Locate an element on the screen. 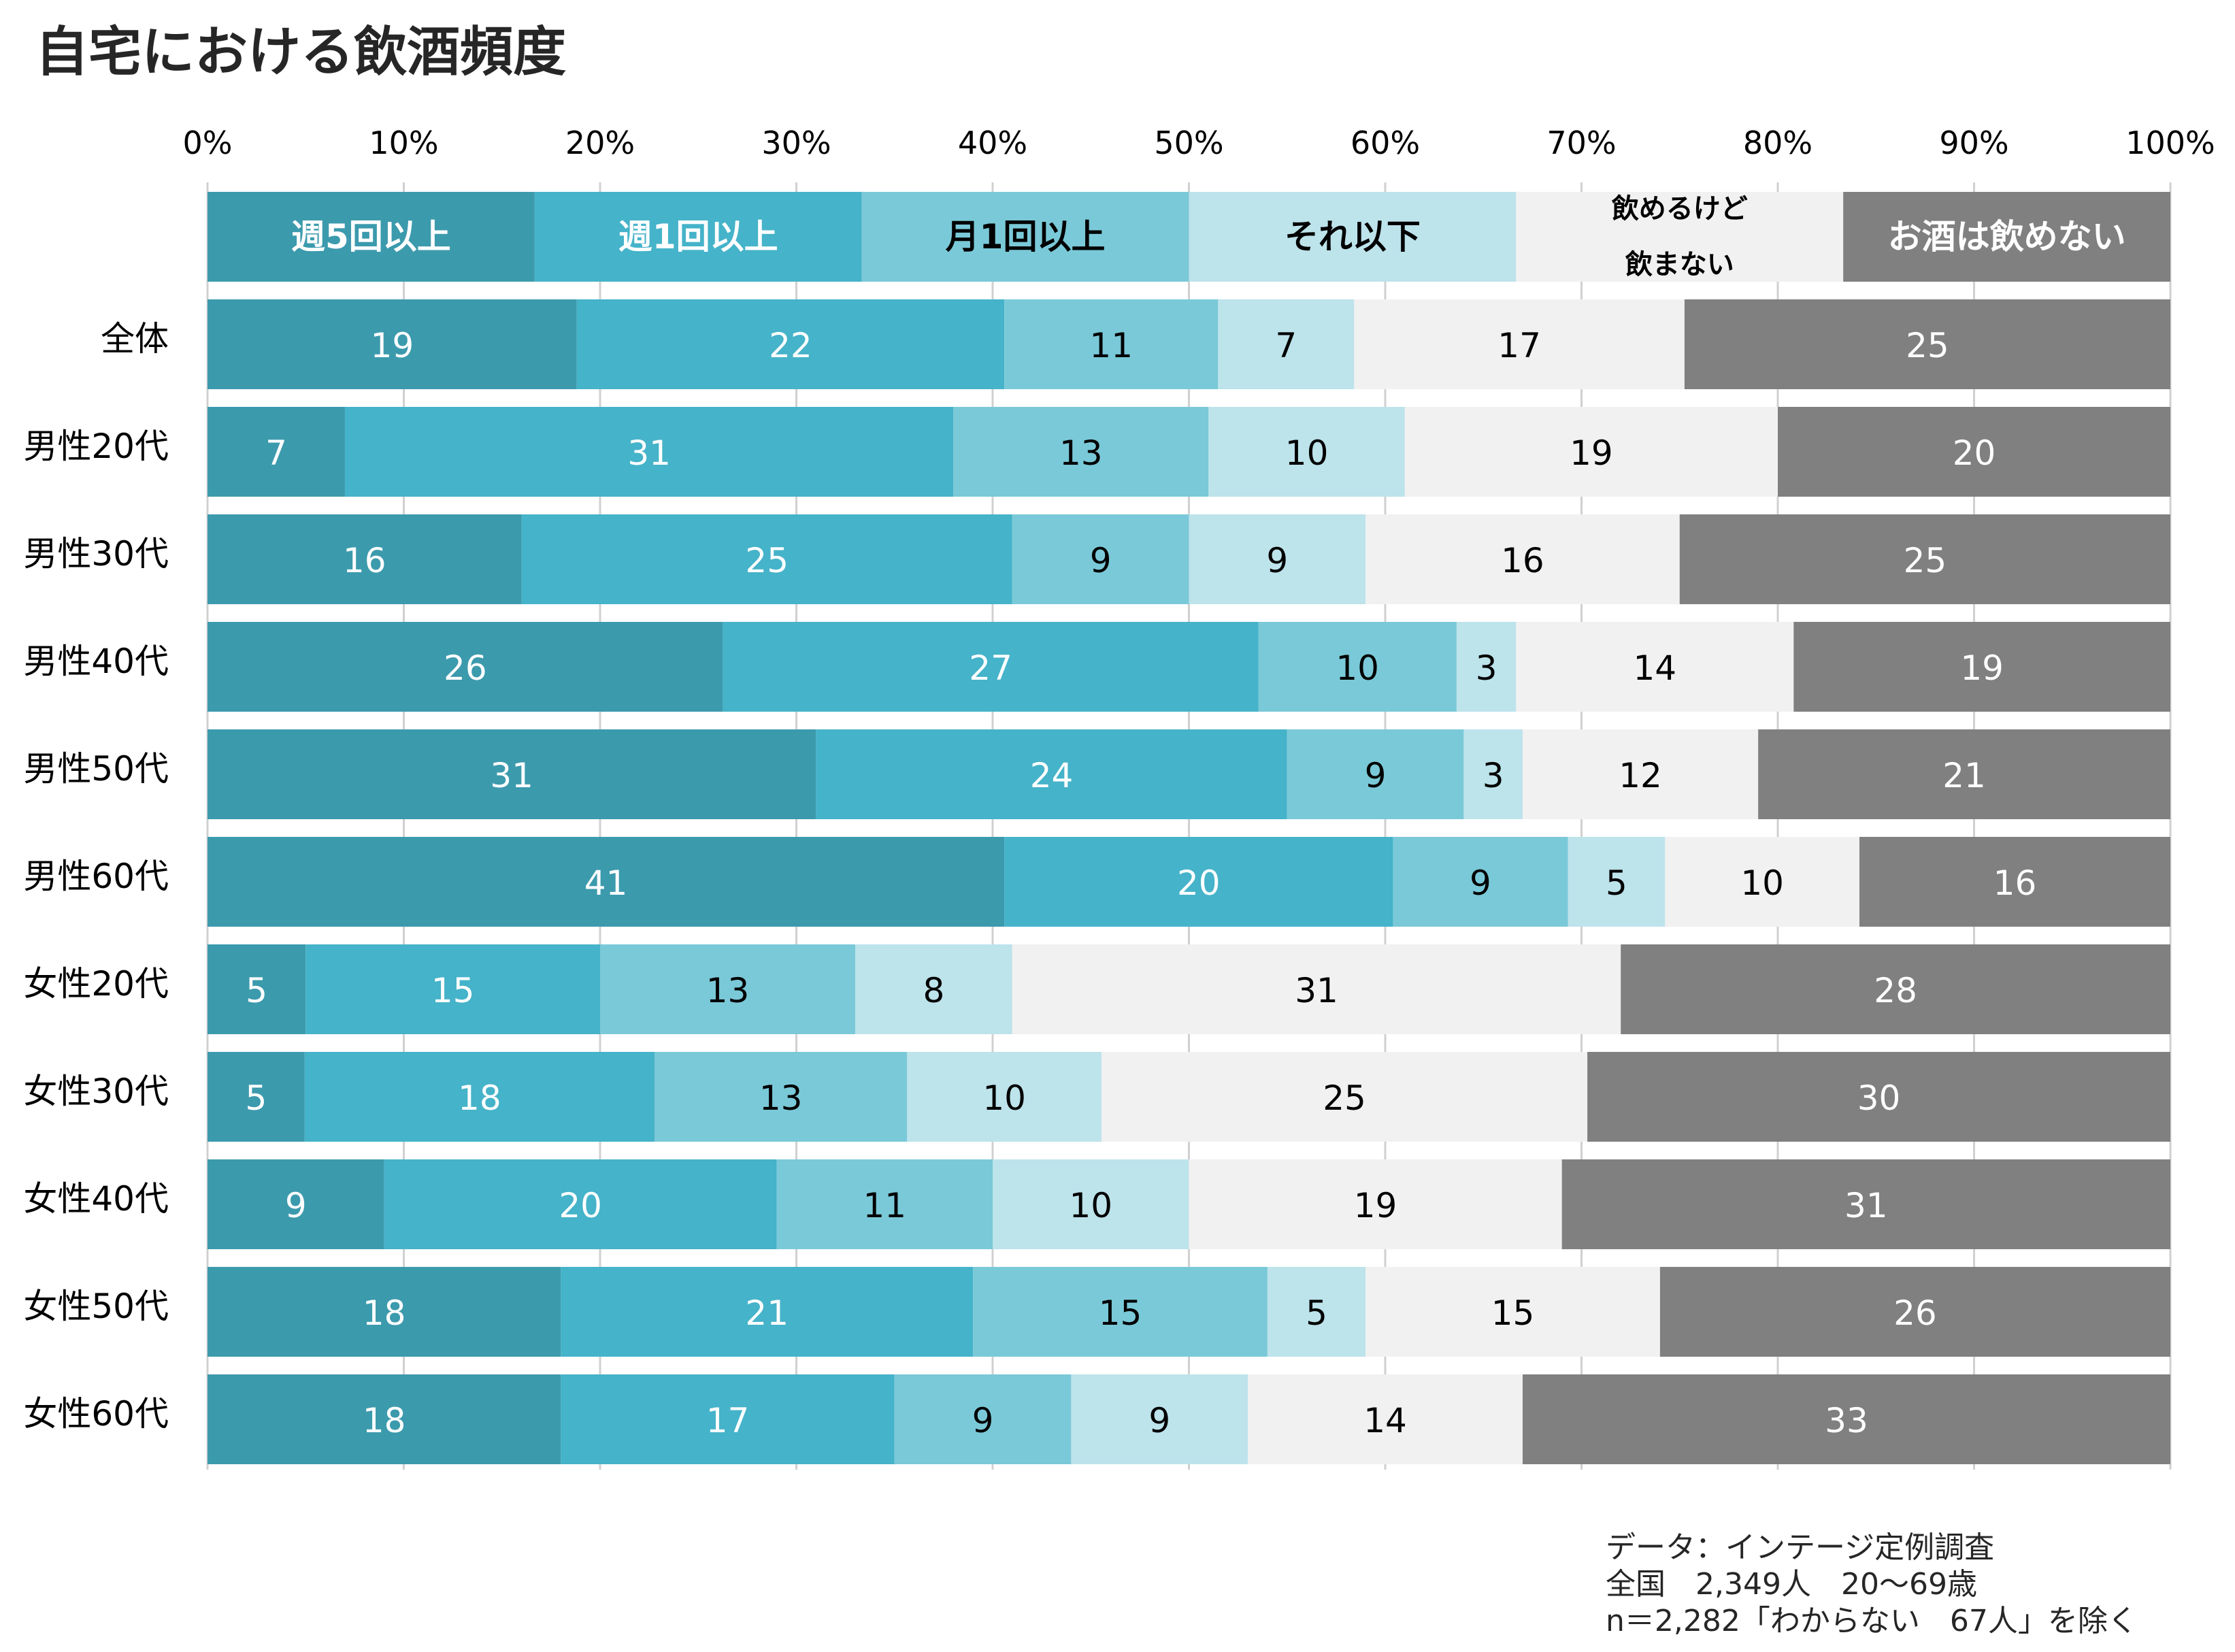 This screenshot has width=2235, height=1652. data-label: 22 is located at coordinates (790, 345).